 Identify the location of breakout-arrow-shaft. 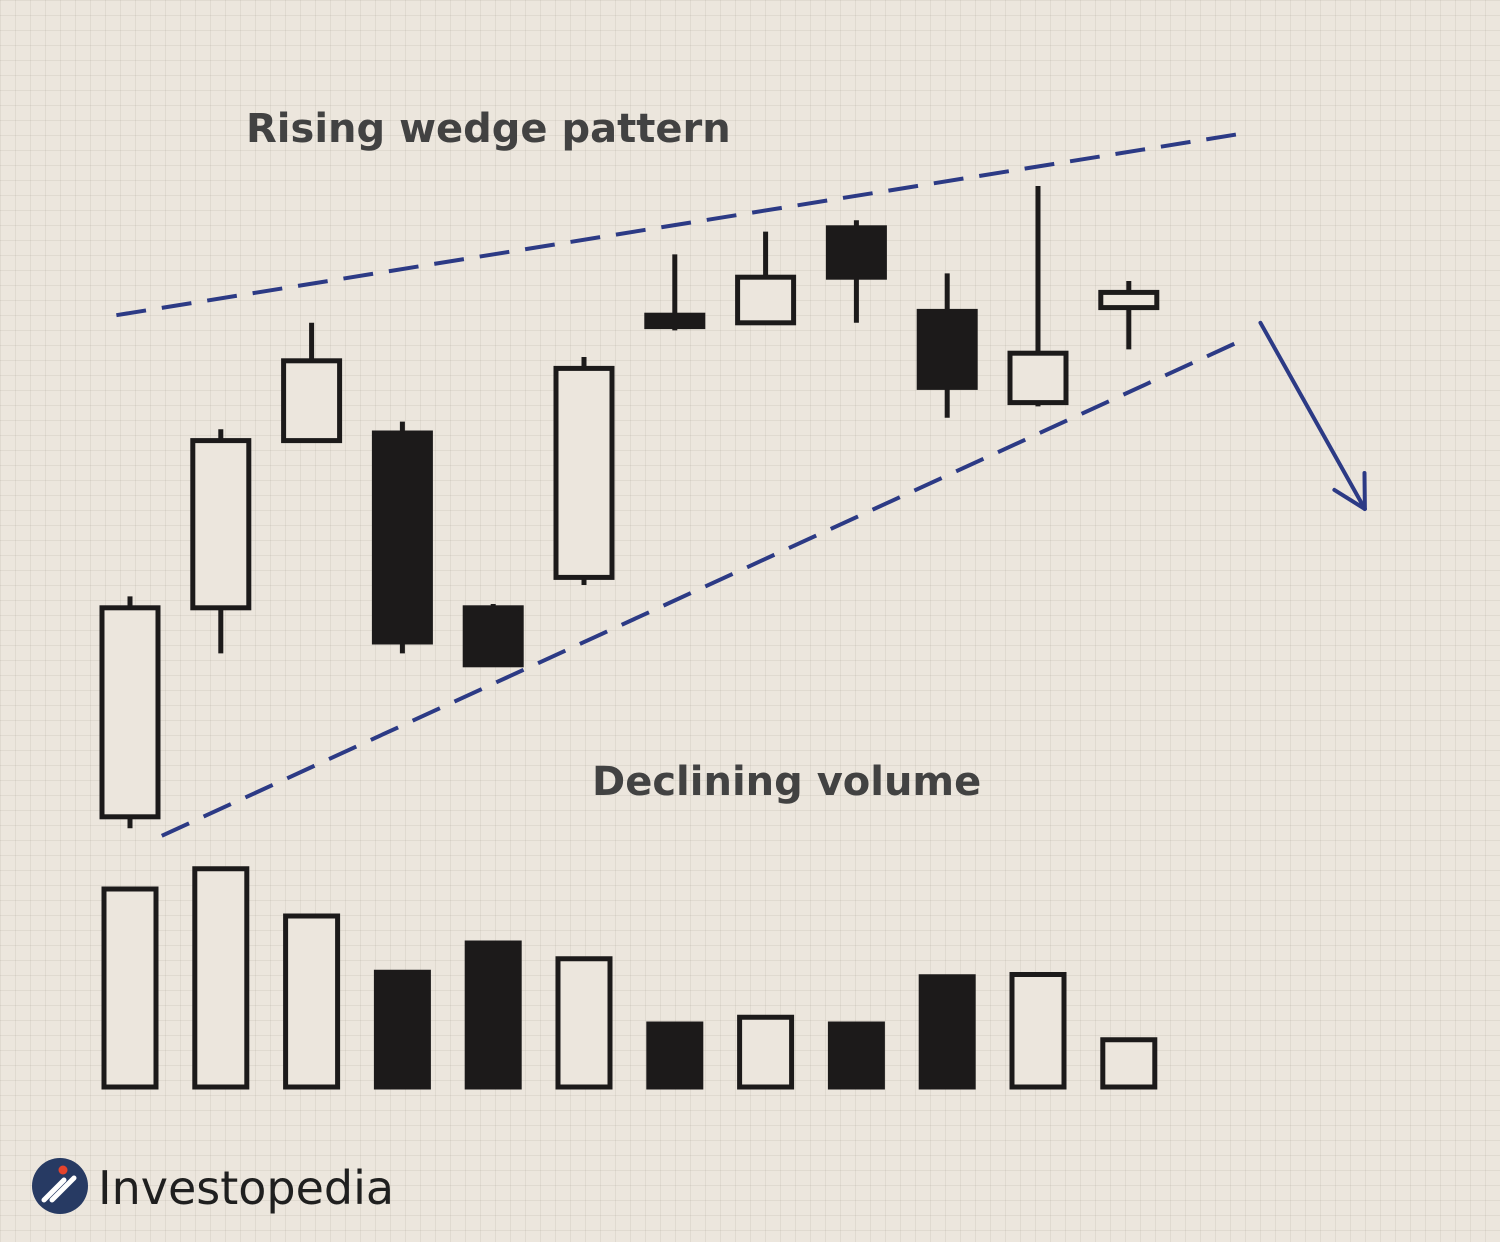
(1312, 415).